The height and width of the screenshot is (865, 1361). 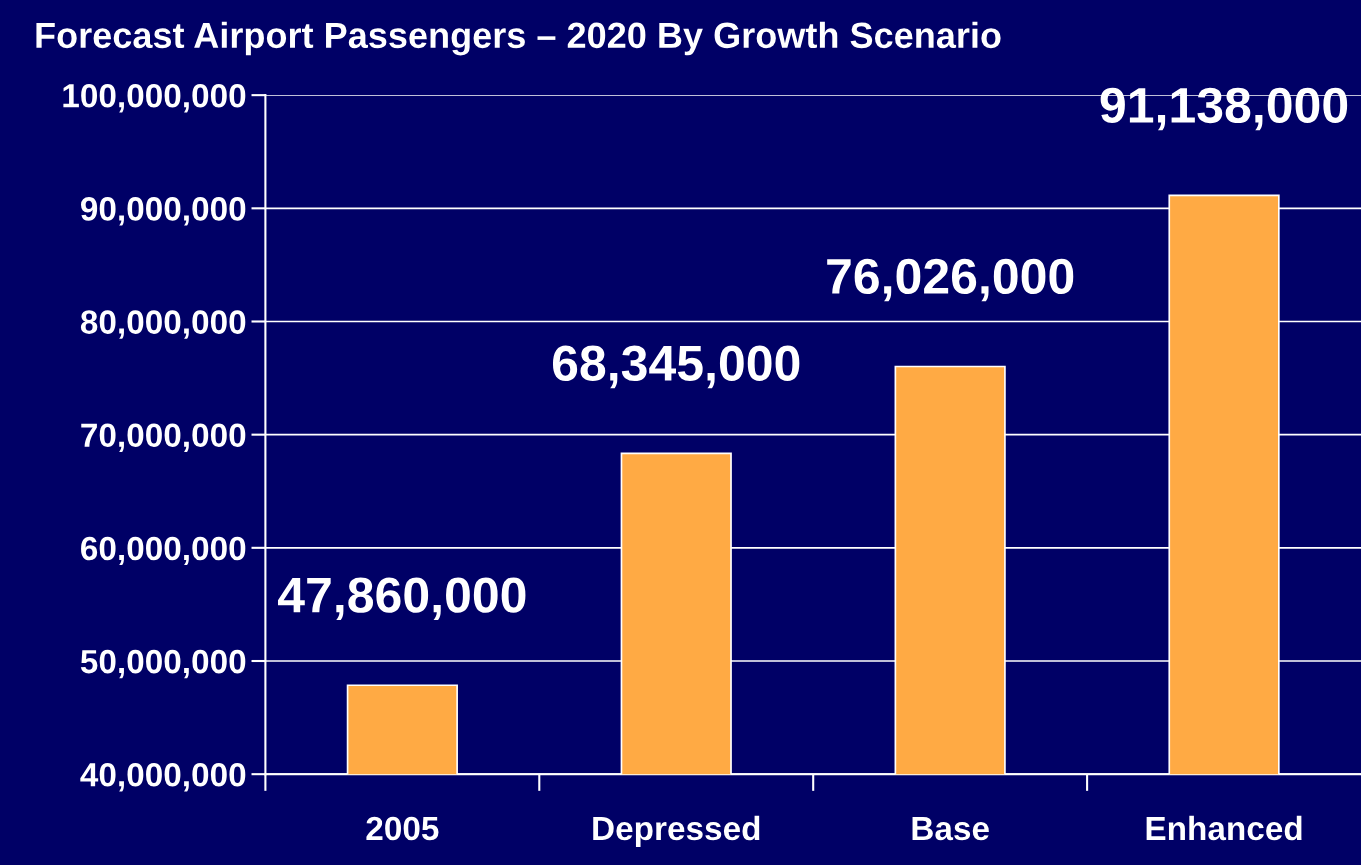 What do you see at coordinates (163, 777) in the screenshot?
I see `y-tick-label: 40,000,000` at bounding box center [163, 777].